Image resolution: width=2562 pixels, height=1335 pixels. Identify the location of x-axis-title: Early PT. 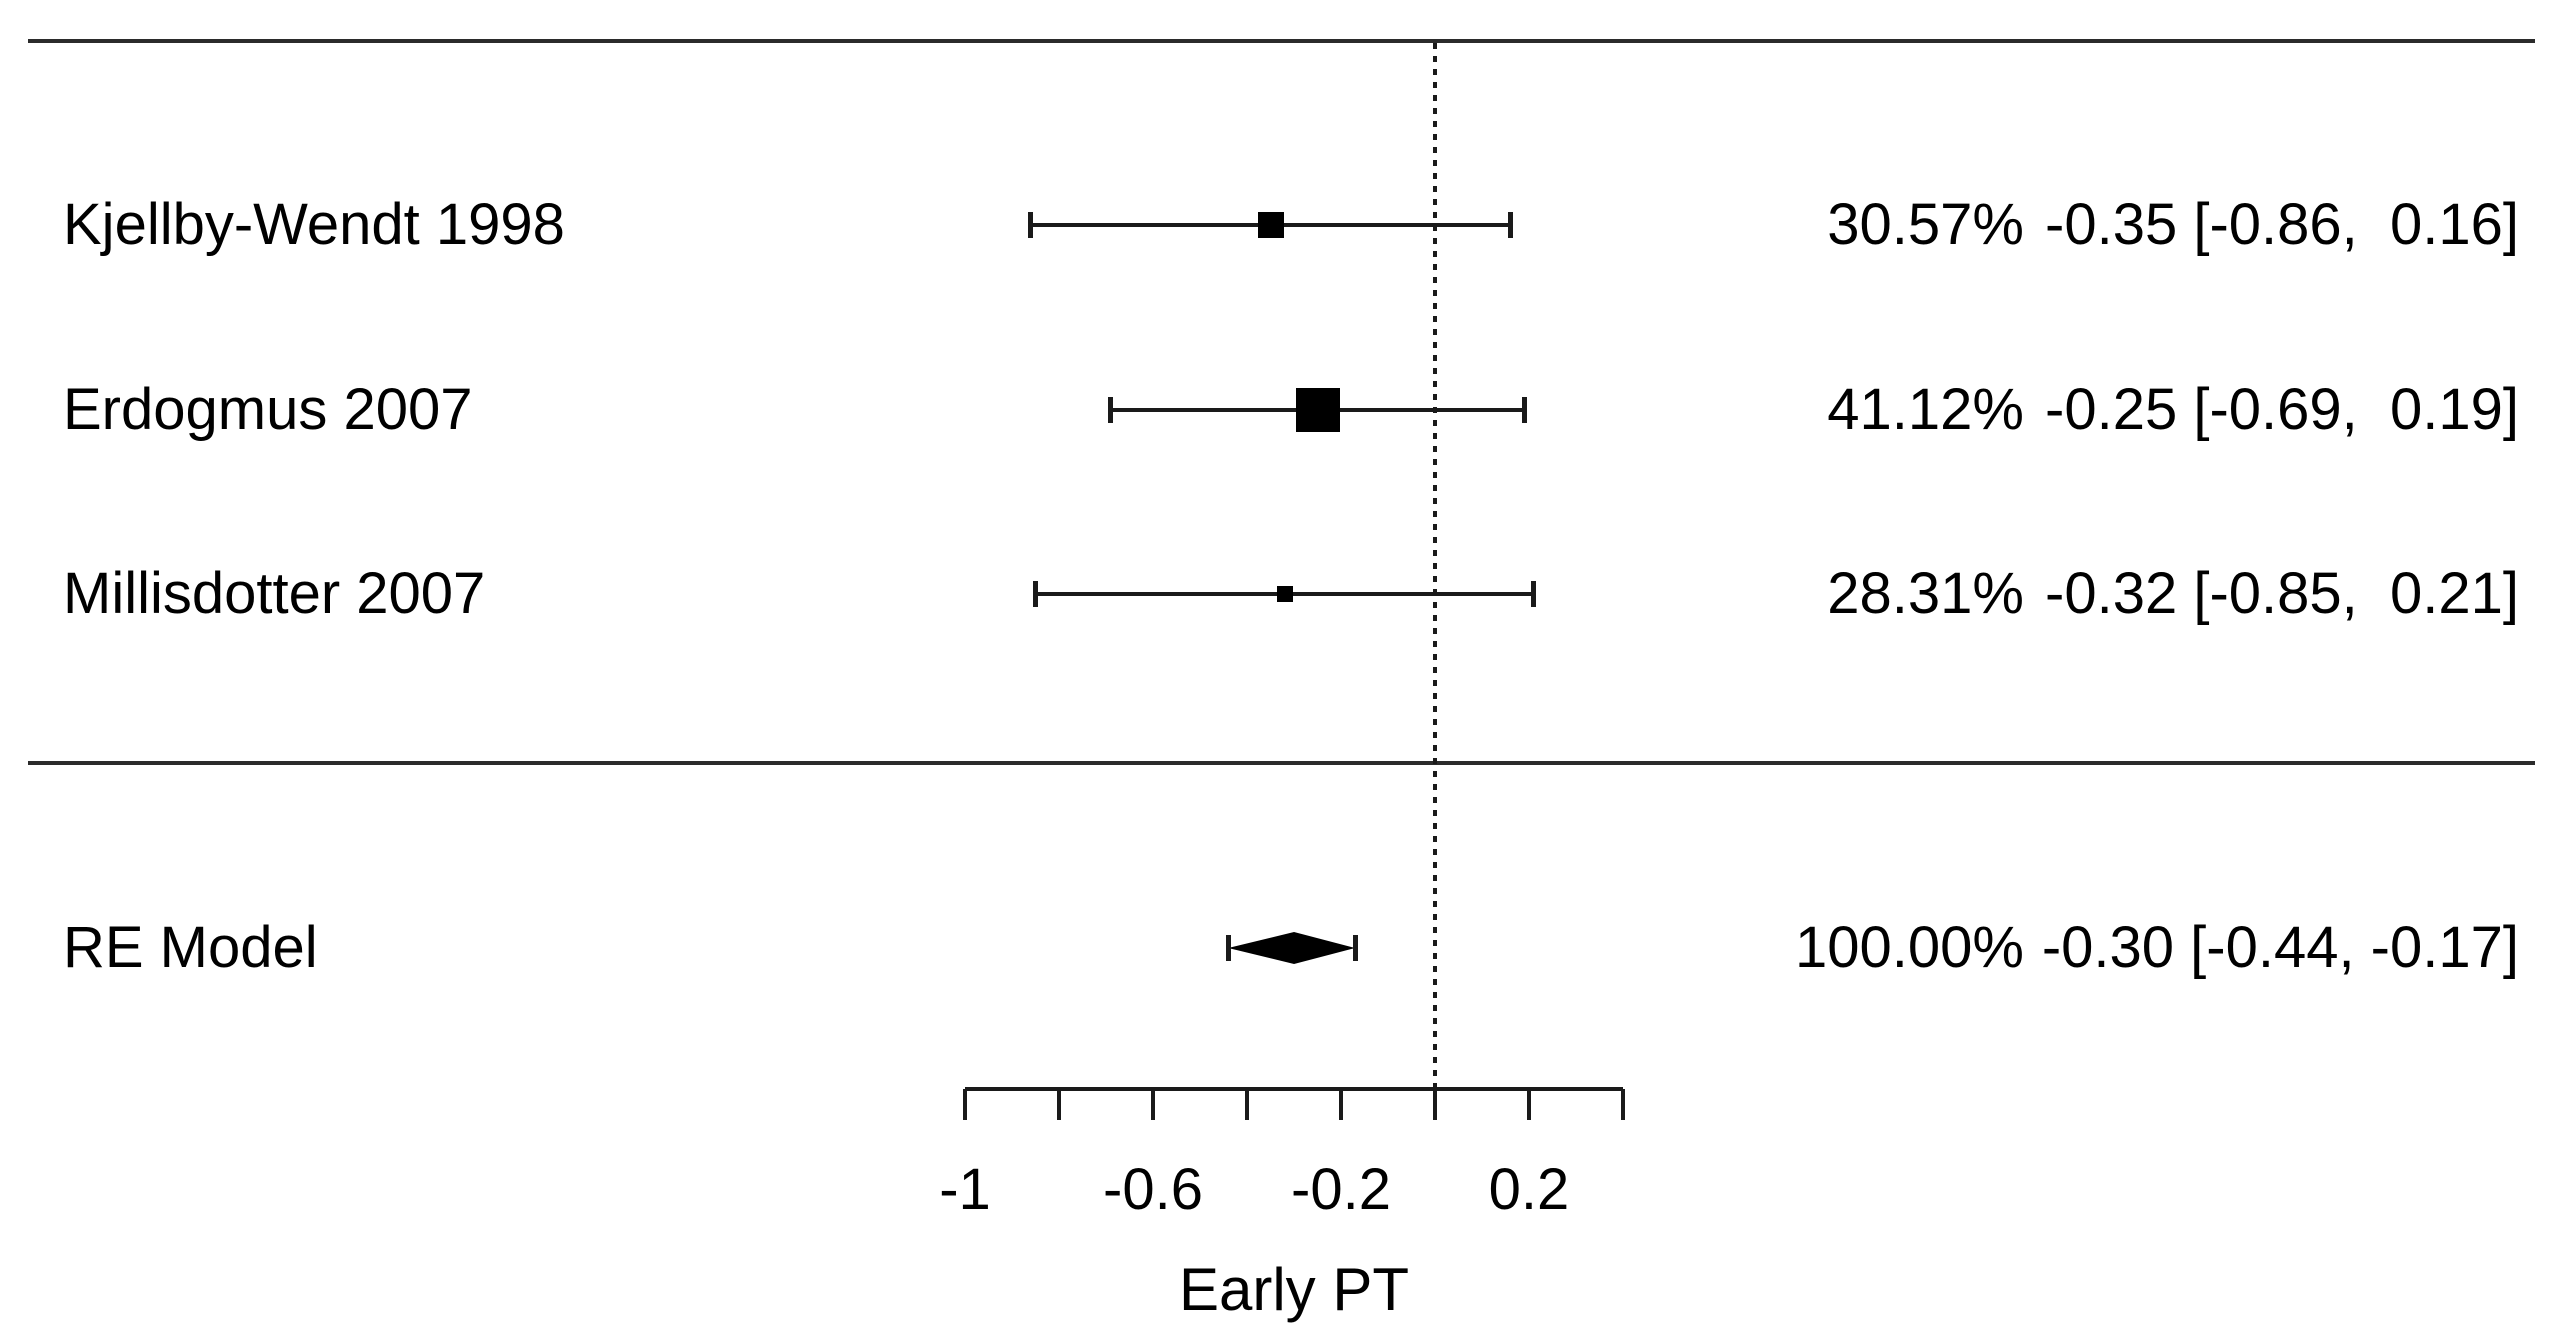
(1294, 1289).